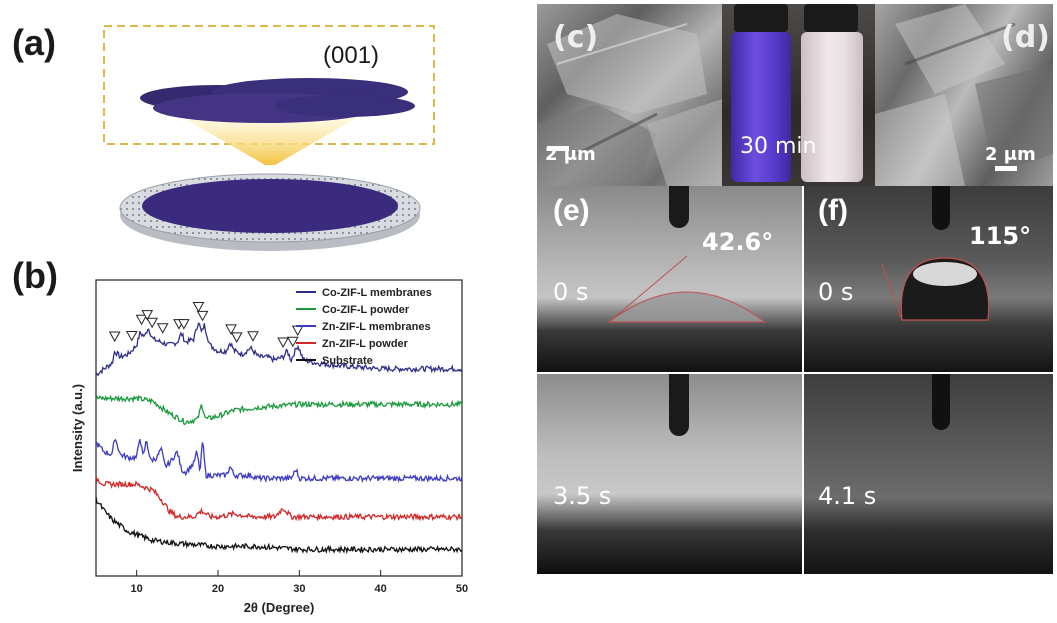 The width and height of the screenshot is (1057, 623). Describe the element at coordinates (1025, 37) in the screenshot. I see `panel-label-d: (d)` at that location.